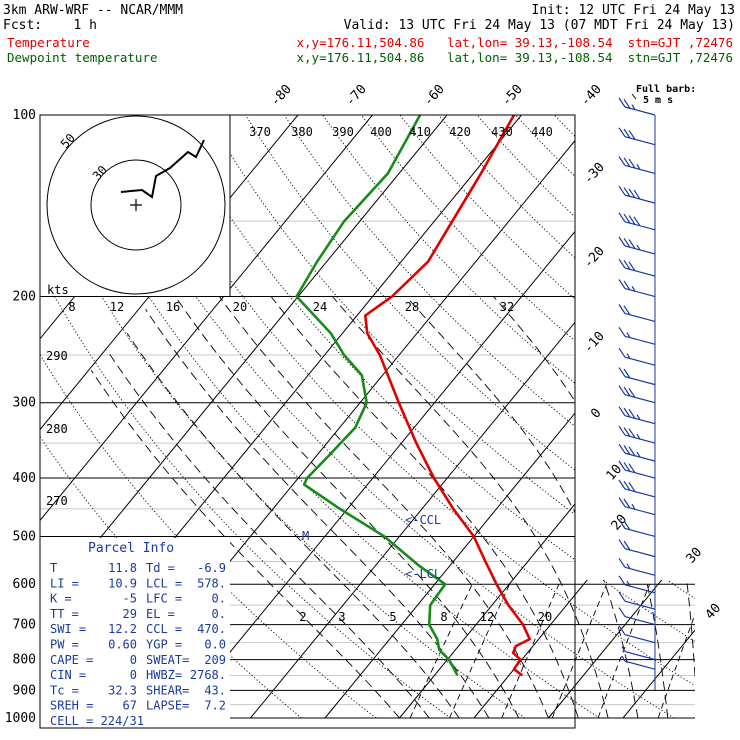 The height and width of the screenshot is (740, 740). I want to click on parcel-row-label: K =, so click(61, 599).